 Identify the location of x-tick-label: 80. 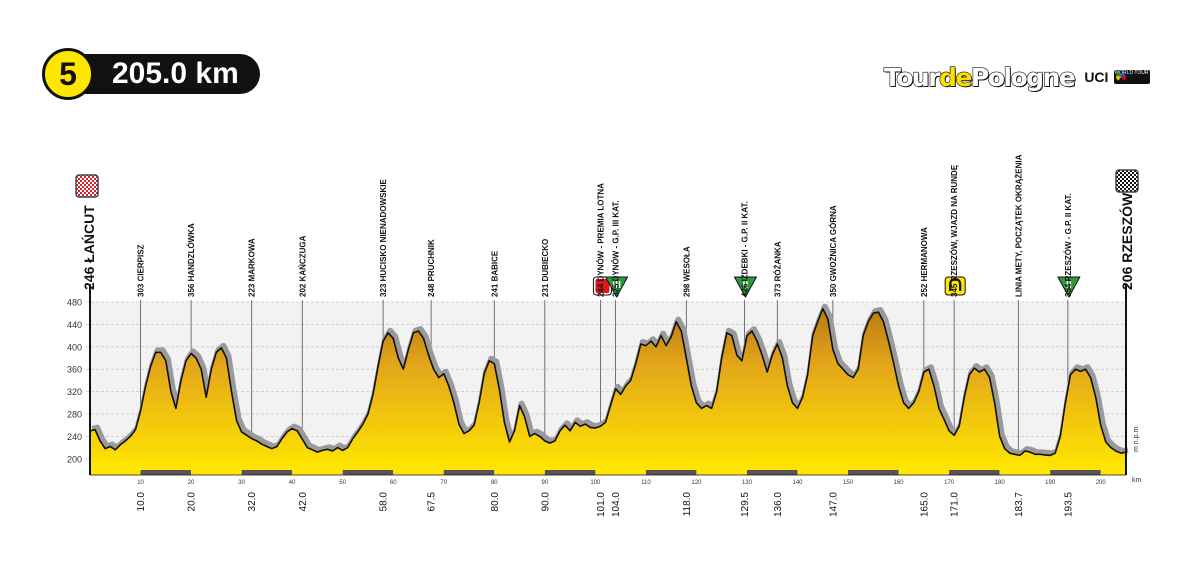
(494, 483).